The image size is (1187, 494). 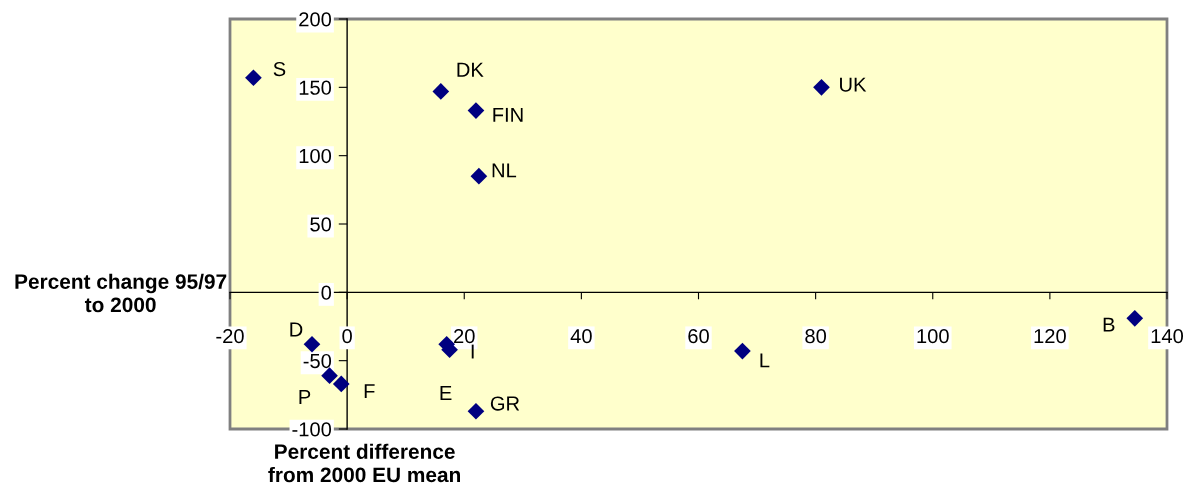 What do you see at coordinates (765, 360) in the screenshot?
I see `annotation: L` at bounding box center [765, 360].